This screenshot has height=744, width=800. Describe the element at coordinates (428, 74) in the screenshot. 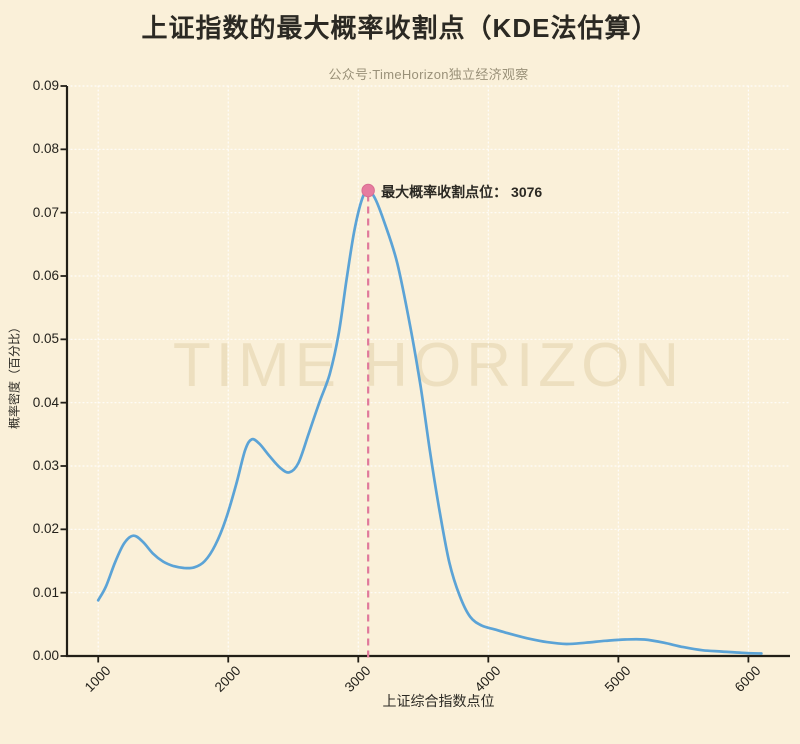

I see `chart-subtitle: 公众号:TimeHorizon独立经济观察` at that location.